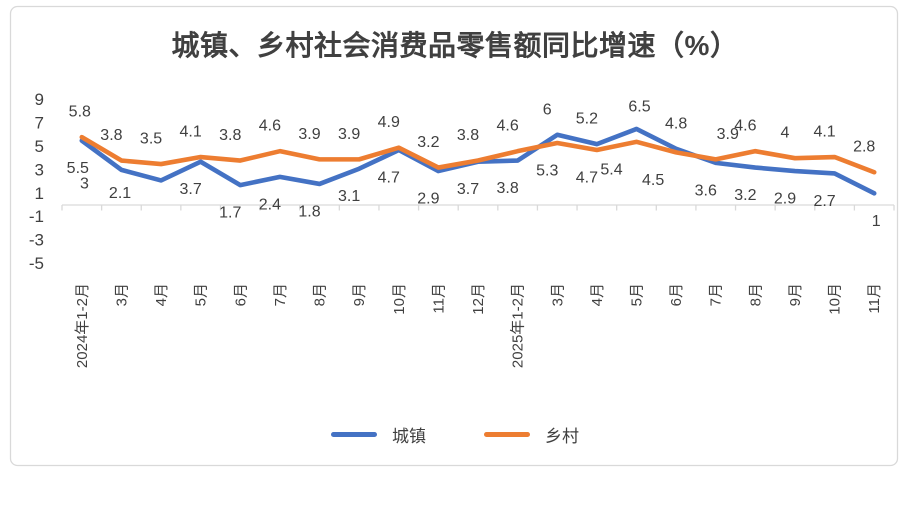  I want to click on y-axis-tick-label: -3, so click(36, 240).